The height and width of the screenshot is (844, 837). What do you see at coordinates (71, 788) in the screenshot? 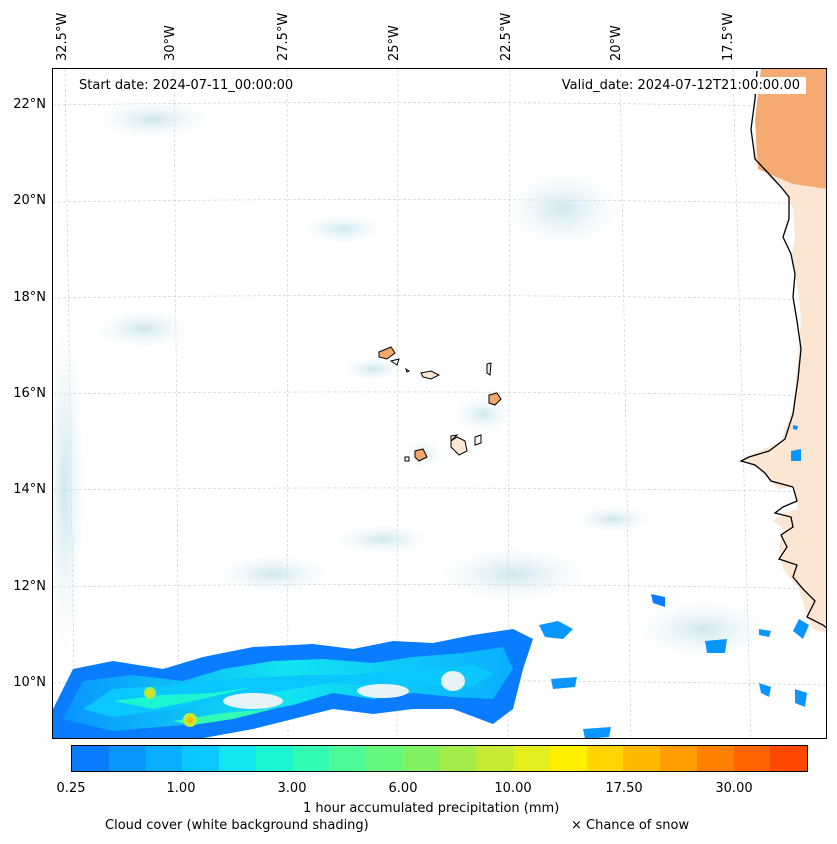
I see `colorbar-tick-label: 0.25` at bounding box center [71, 788].